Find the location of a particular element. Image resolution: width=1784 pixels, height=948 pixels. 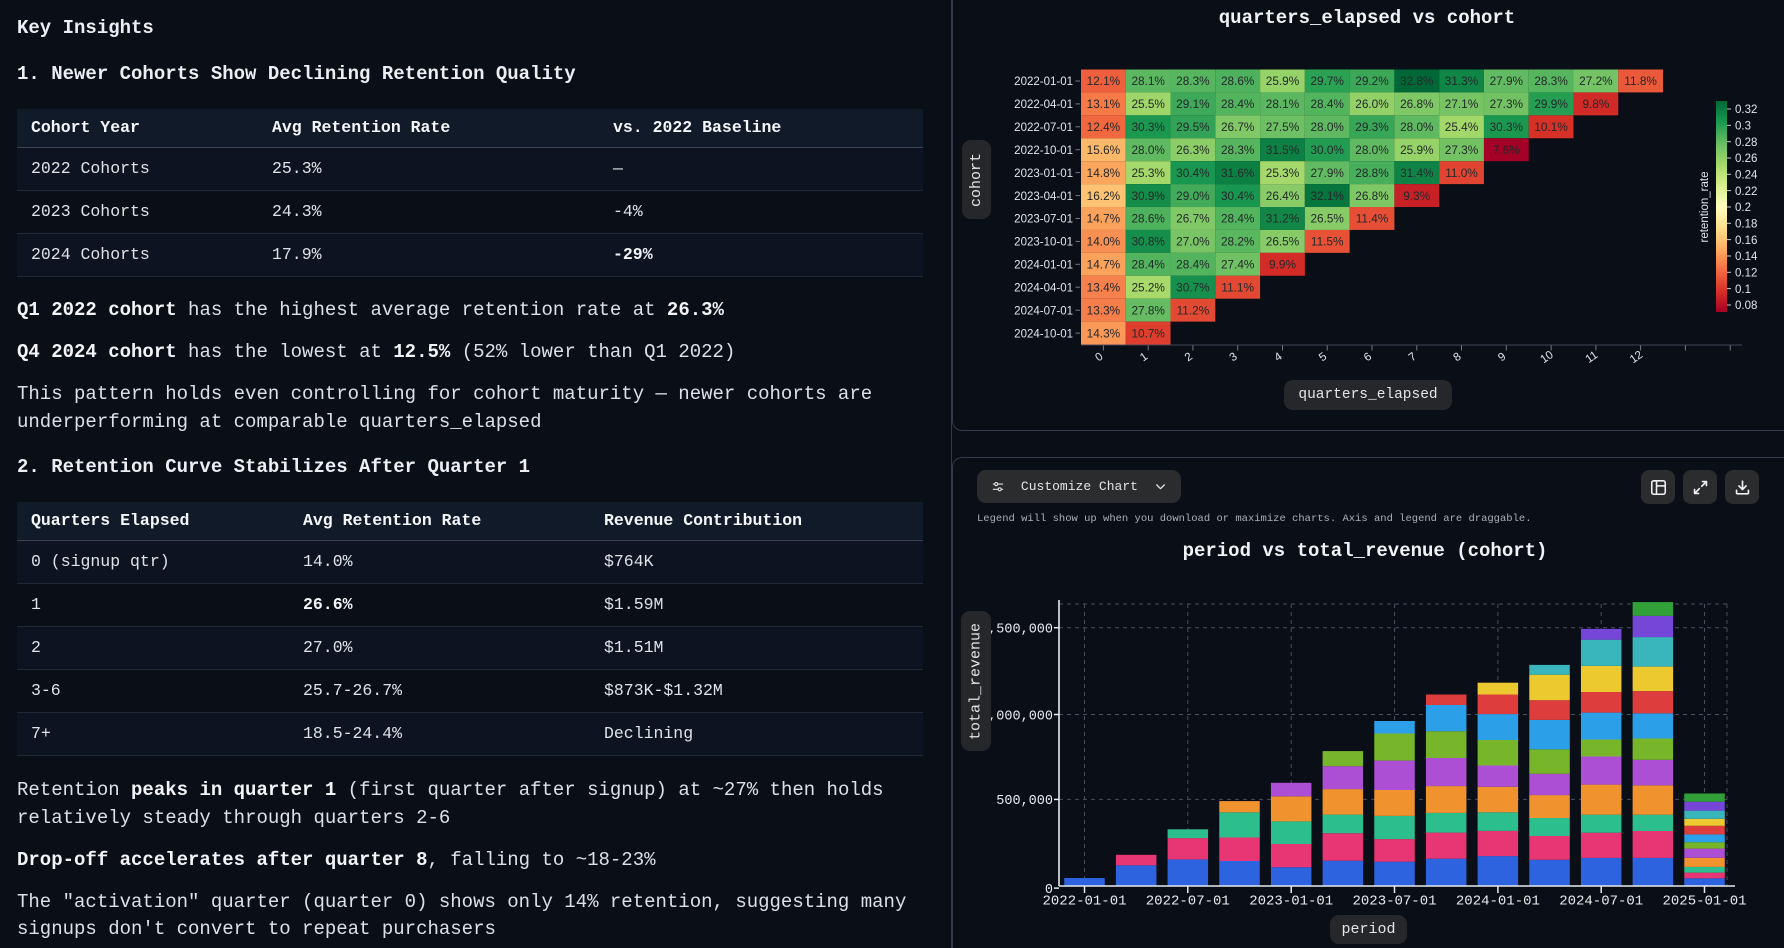

svg-text: 6 is located at coordinates (1368, 358).